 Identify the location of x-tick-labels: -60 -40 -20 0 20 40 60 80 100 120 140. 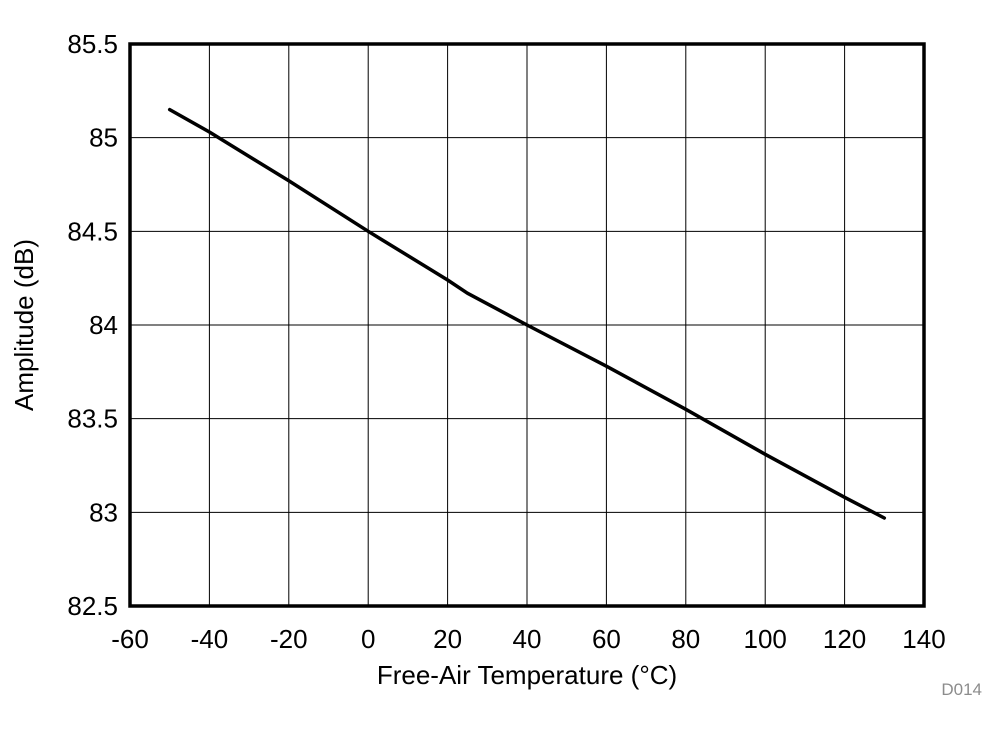
(528, 639).